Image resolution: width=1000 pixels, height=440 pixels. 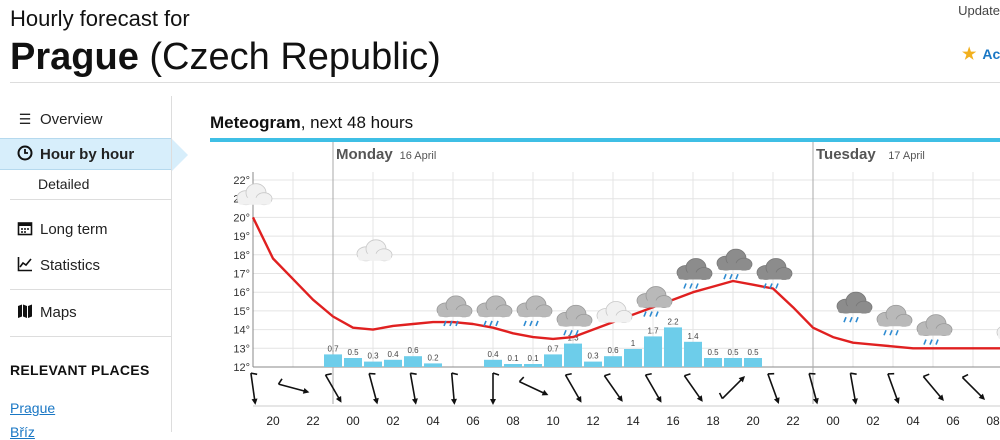 What do you see at coordinates (693, 336) in the screenshot?
I see `precipitation-label: 1.4` at bounding box center [693, 336].